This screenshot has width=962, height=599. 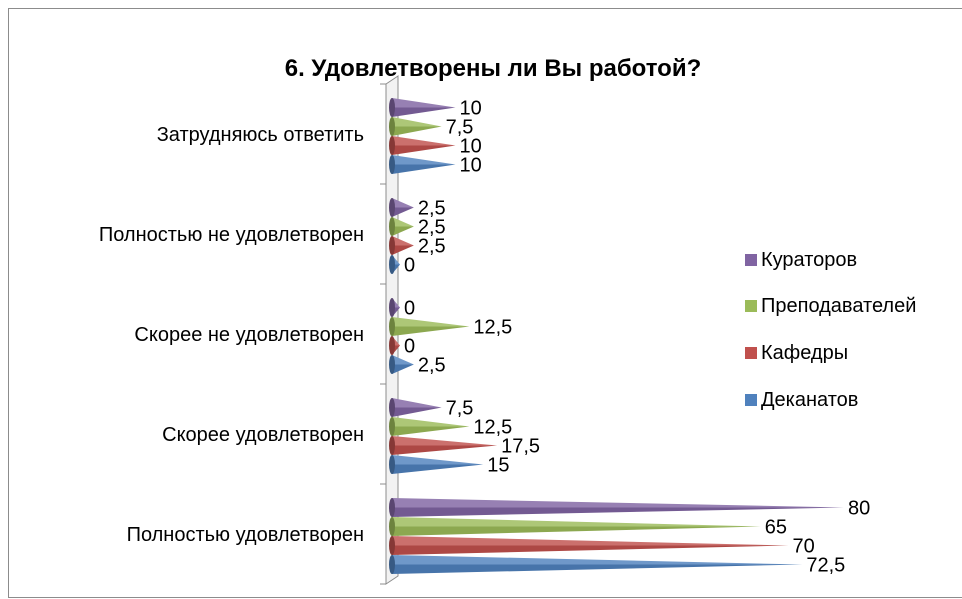 What do you see at coordinates (804, 353) in the screenshot?
I see `legend-label: Кафедры` at bounding box center [804, 353].